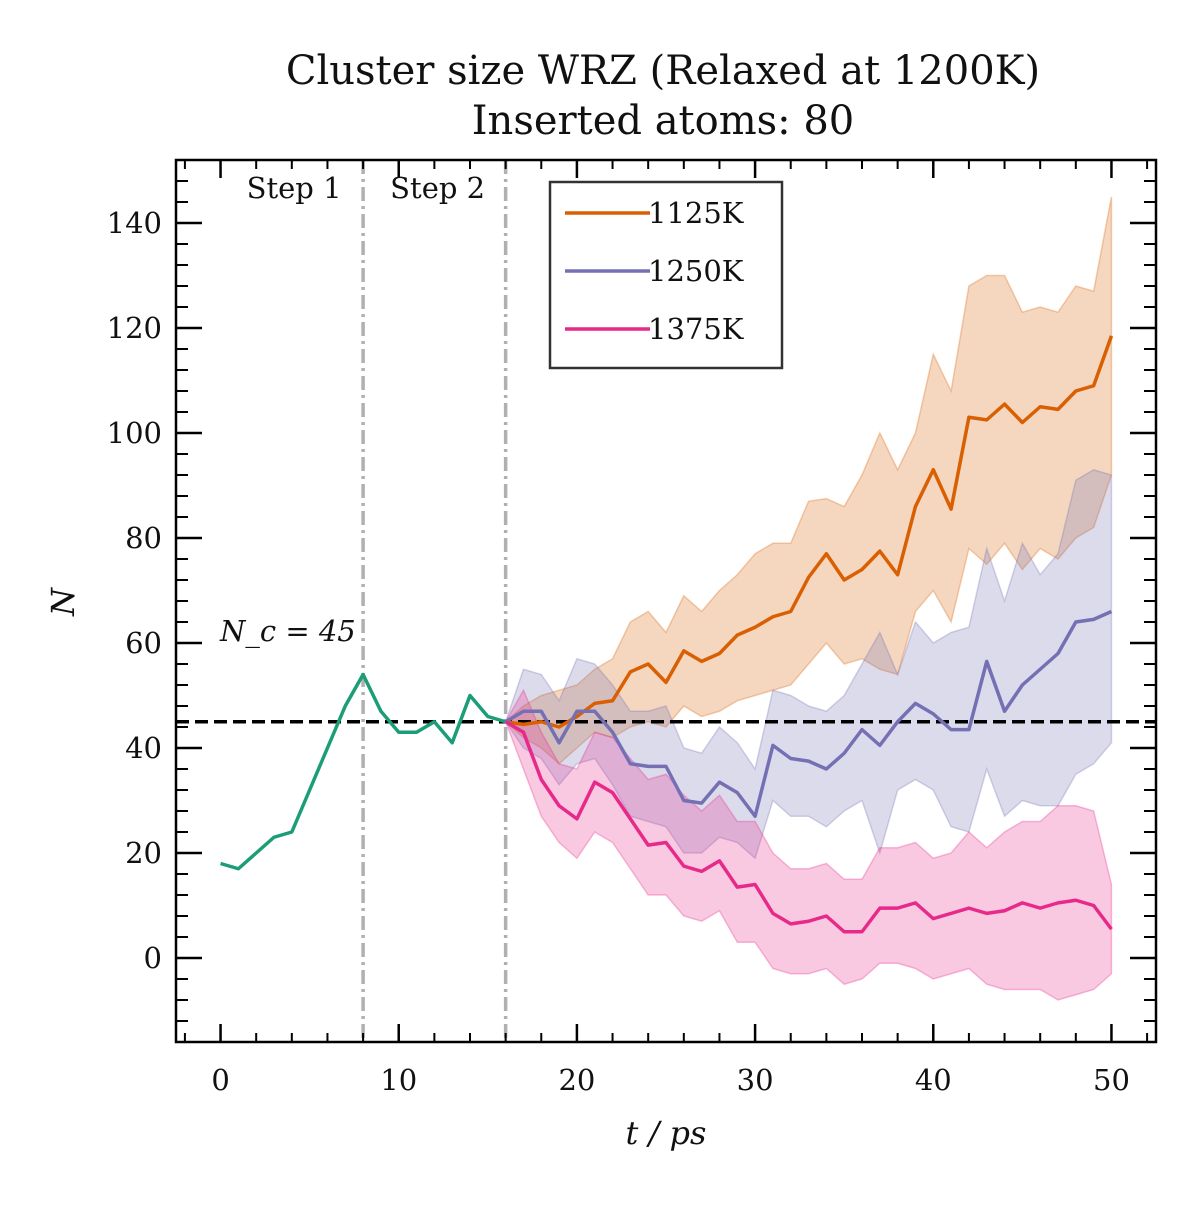 Image resolution: width=1200 pixels, height=1205 pixels. Describe the element at coordinates (437, 188) in the screenshot. I see `step-2-label: Step 2` at that location.